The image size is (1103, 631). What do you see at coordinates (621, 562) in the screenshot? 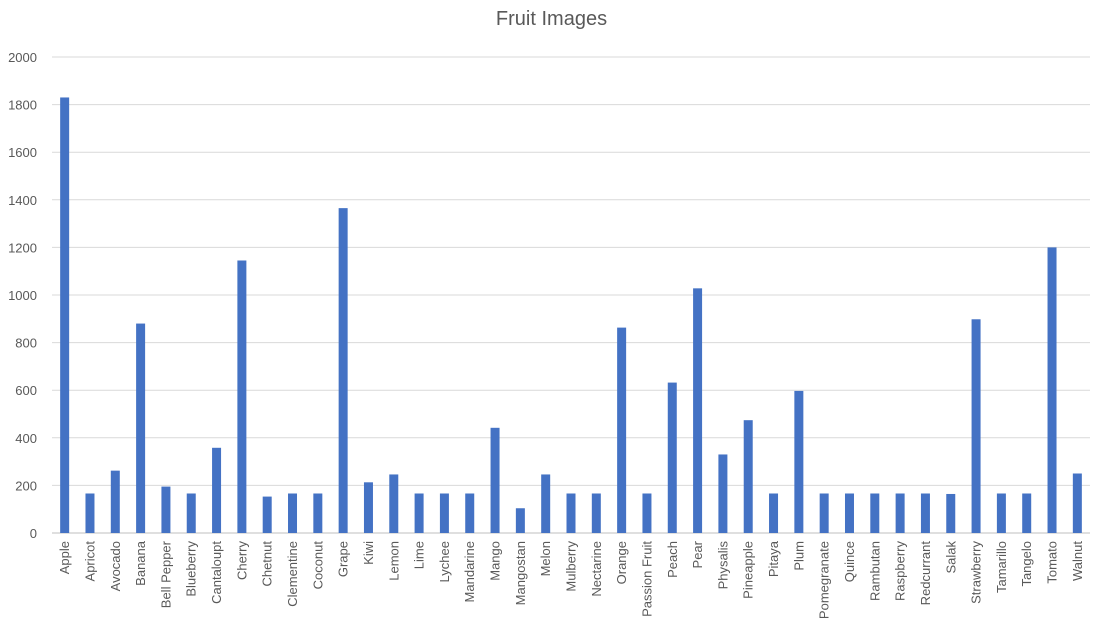
I see `x-tick-label: Orange` at bounding box center [621, 562].